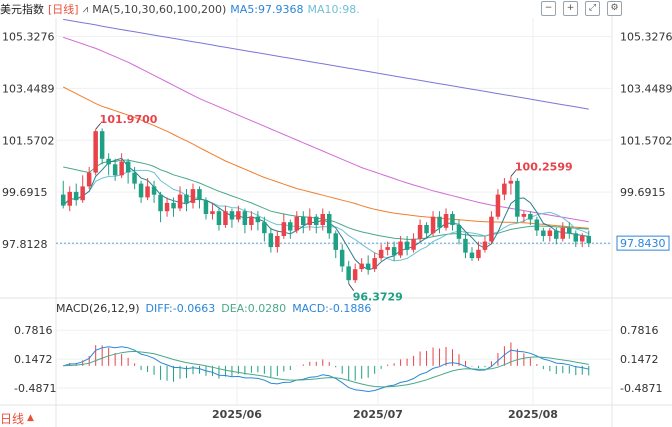 The width and height of the screenshot is (672, 427). Describe the element at coordinates (641, 388) in the screenshot. I see `macd-tick-label-right: -0.4871` at that location.